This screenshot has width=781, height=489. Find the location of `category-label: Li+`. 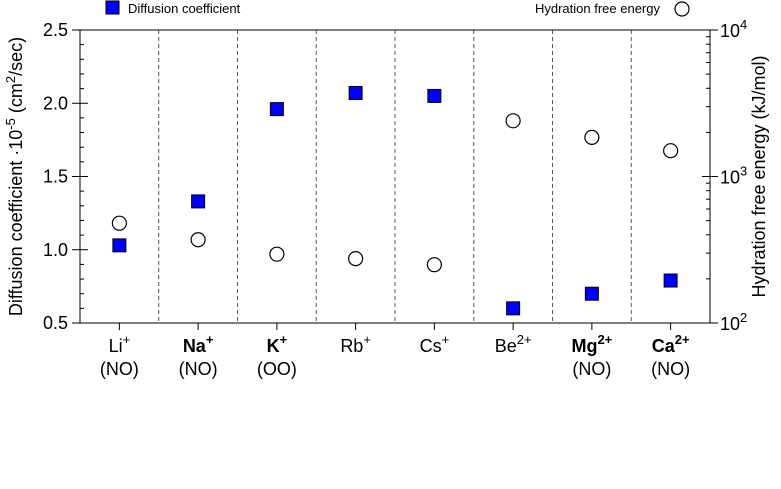

category-label: Li+ is located at coordinates (120, 344).